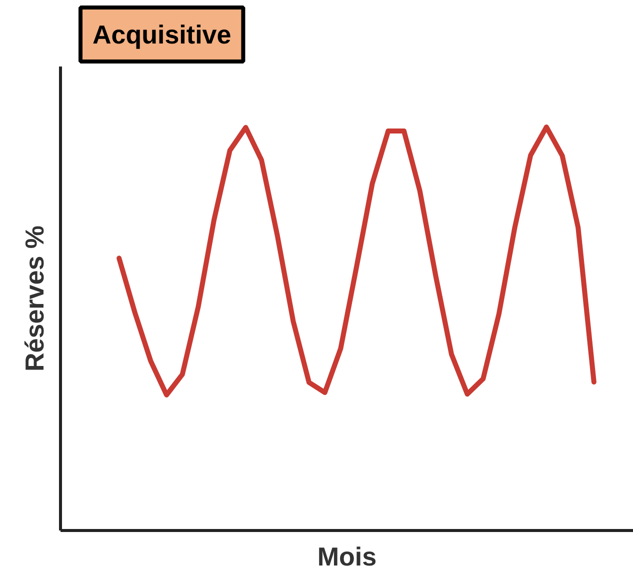 The image size is (633, 574). I want to click on x-axis-title: Mois, so click(347, 557).